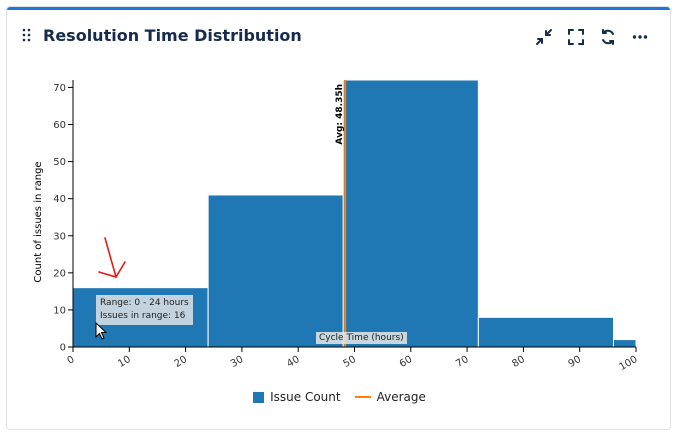 Image resolution: width=679 pixels, height=437 pixels. I want to click on card-accent-bar, so click(338, 8).